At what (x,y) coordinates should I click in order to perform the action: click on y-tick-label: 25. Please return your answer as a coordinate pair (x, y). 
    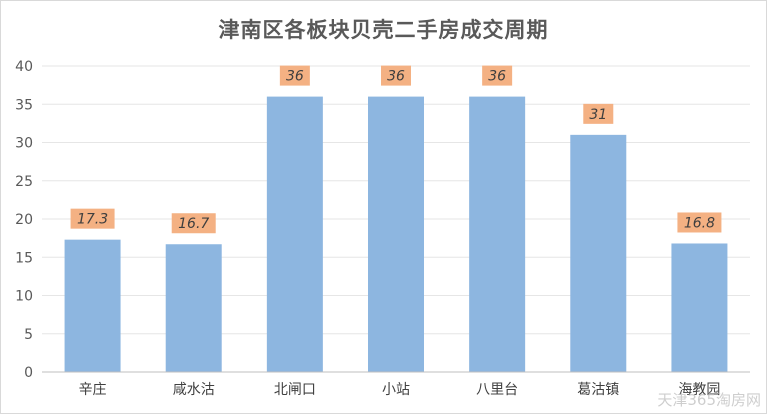
    Looking at the image, I should click on (24, 182).